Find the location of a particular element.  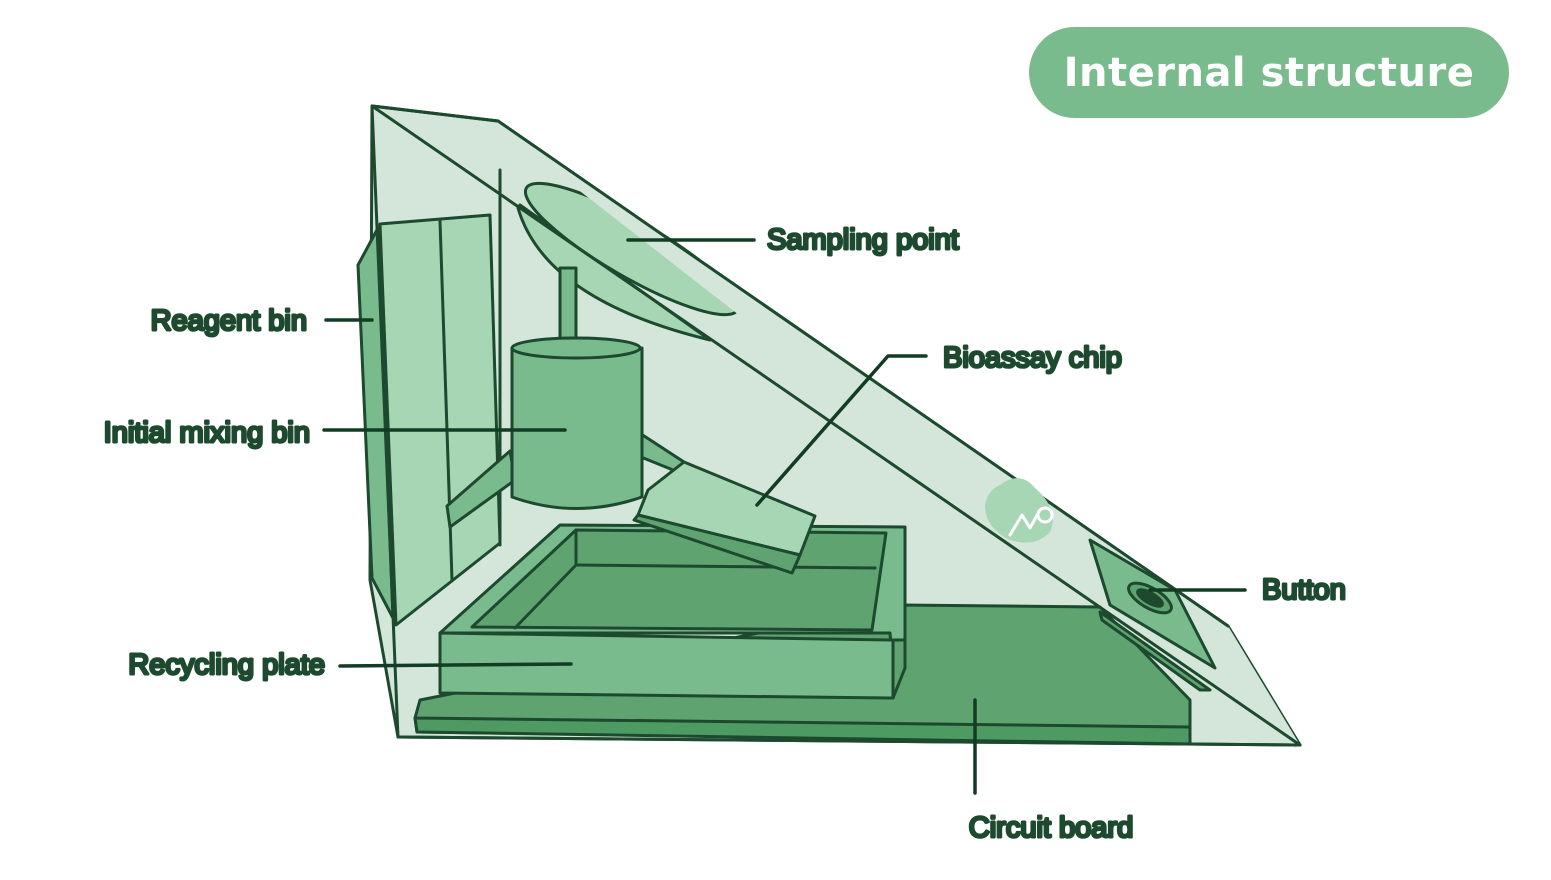

page-title: Internal structure is located at coordinates (1269, 72).